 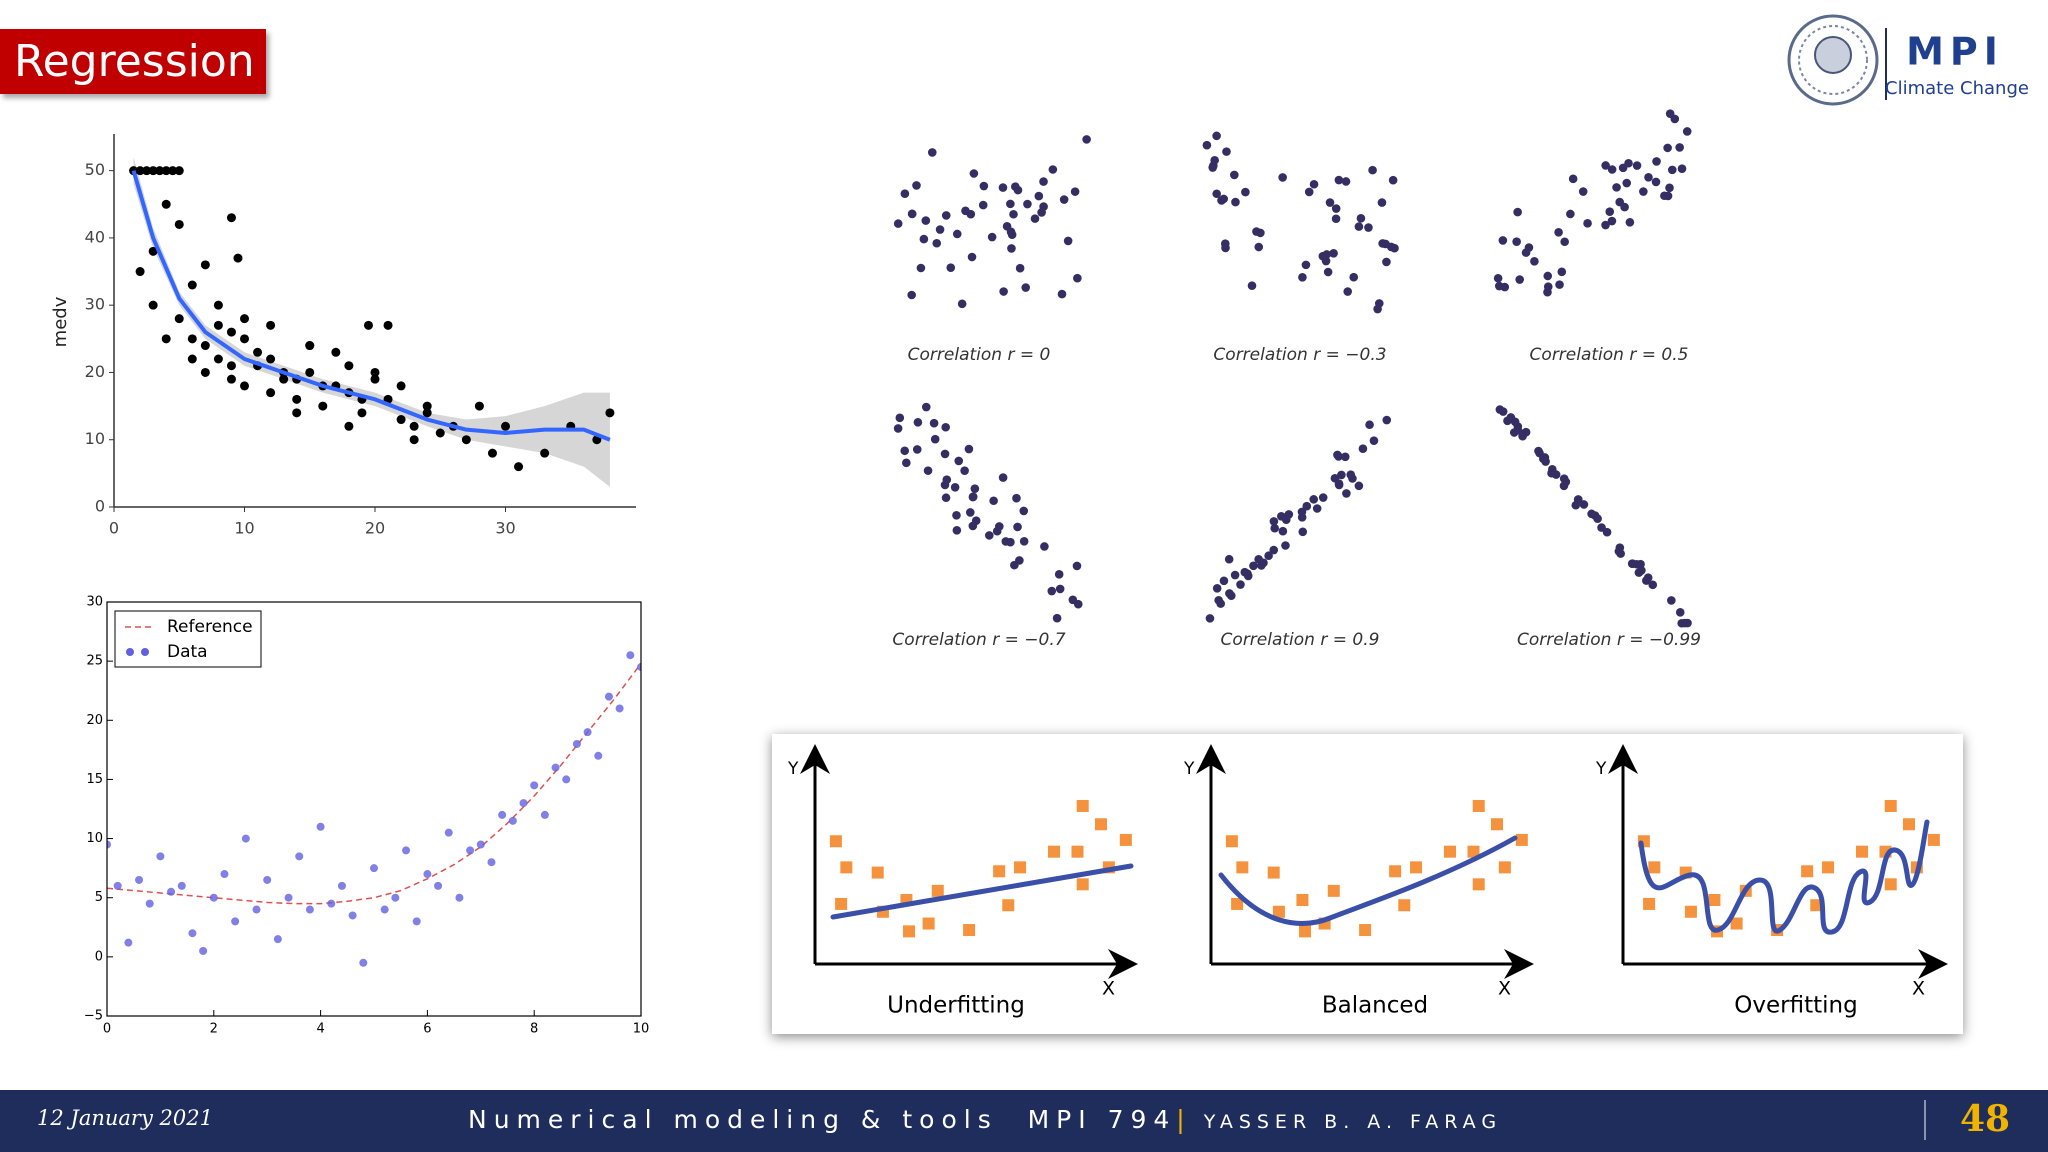 What do you see at coordinates (1795, 1006) in the screenshot?
I see `fit-label: Overfitting` at bounding box center [1795, 1006].